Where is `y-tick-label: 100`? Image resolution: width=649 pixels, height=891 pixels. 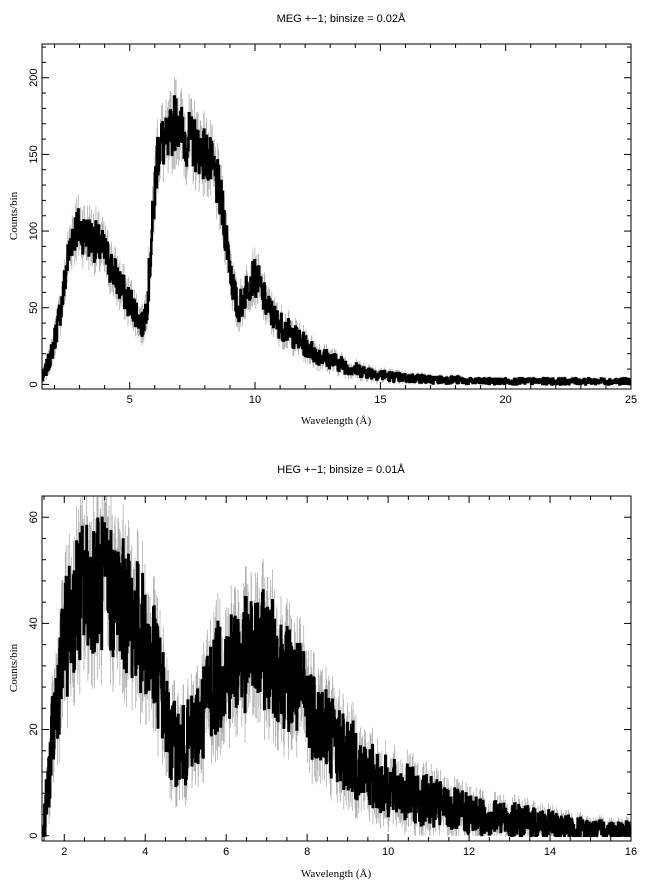 y-tick-label: 100 is located at coordinates (34, 231).